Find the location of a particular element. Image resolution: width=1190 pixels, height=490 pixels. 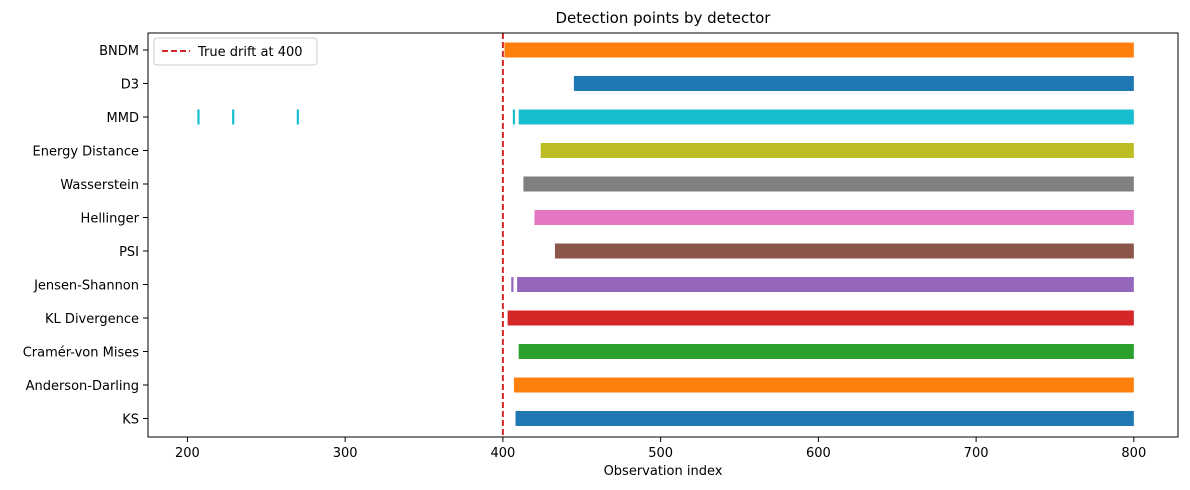

x-tick-label: 800 is located at coordinates (1133, 453).